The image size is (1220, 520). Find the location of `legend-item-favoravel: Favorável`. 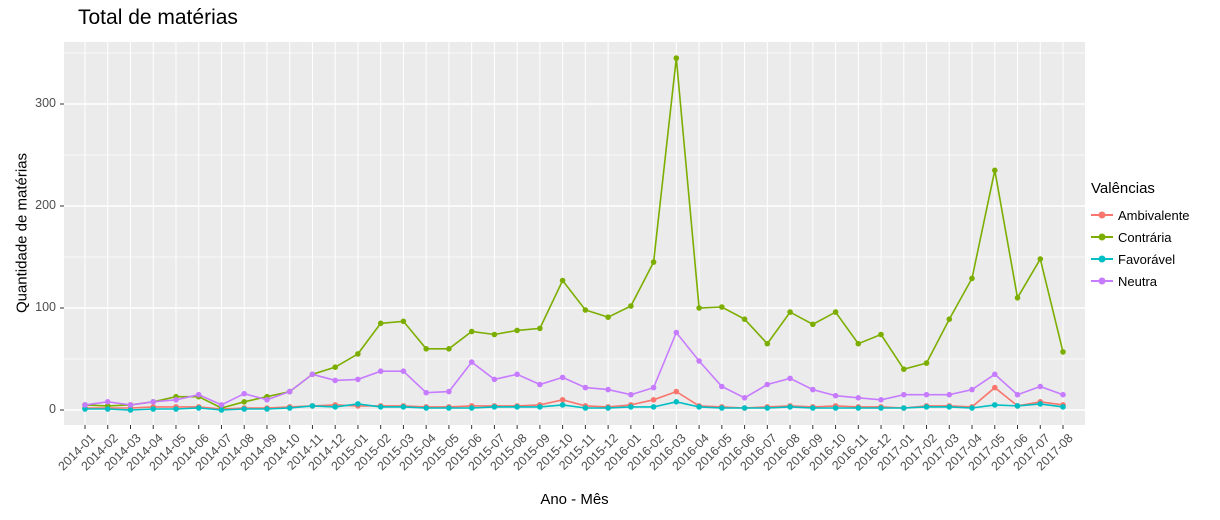

legend-item-favoravel: Favorável is located at coordinates (1140, 259).